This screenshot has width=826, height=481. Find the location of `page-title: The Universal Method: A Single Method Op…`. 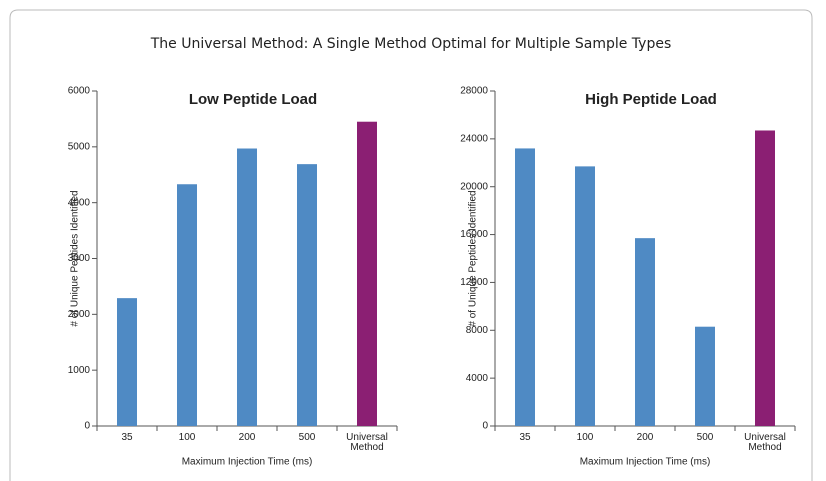

page-title: The Universal Method: A Single Method Op… is located at coordinates (411, 44).